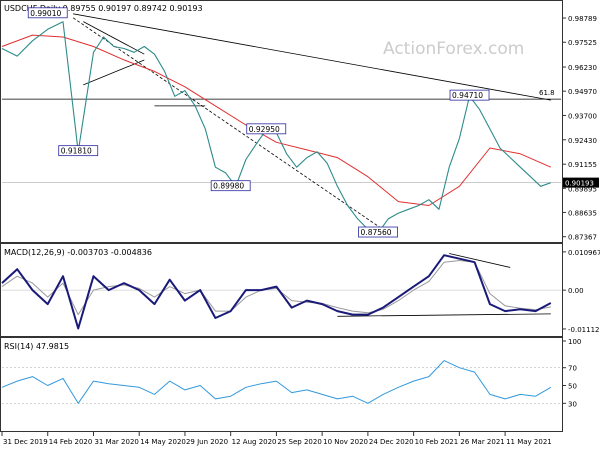 The width and height of the screenshot is (600, 454). Describe the element at coordinates (345, 442) in the screenshot. I see `x-tick-label-7: 10 Nov 2020` at that location.